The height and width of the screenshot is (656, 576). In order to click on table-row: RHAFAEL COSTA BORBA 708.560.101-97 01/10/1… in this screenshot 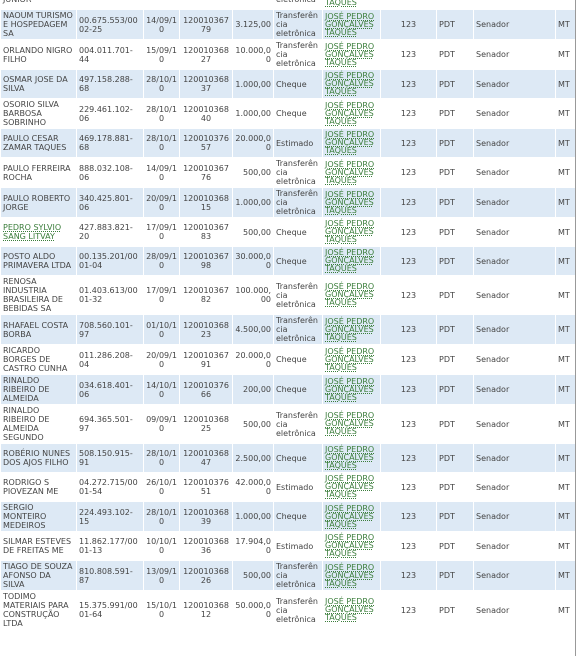, I will do `click(287, 329)`.